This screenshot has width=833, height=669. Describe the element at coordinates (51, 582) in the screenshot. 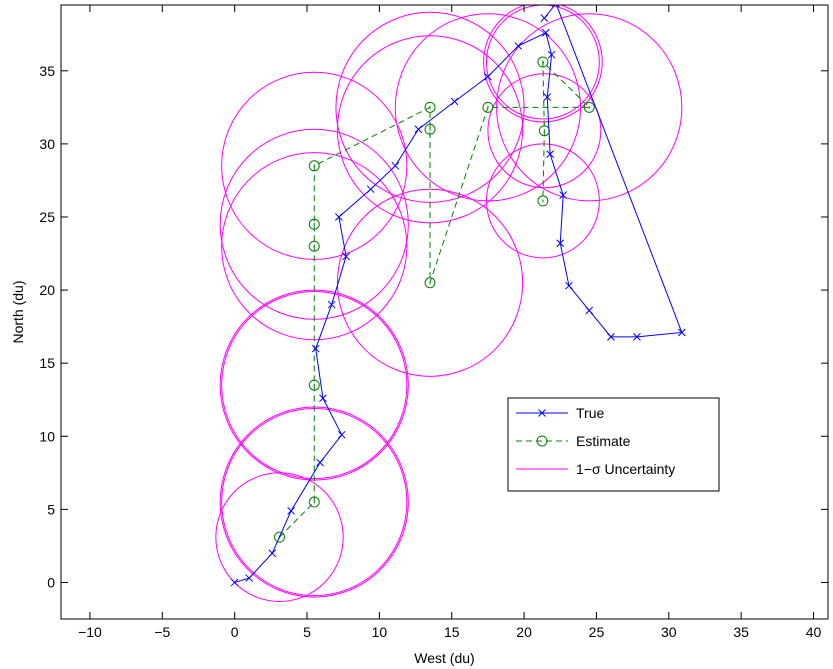

I see `y-tick-label: 0` at that location.